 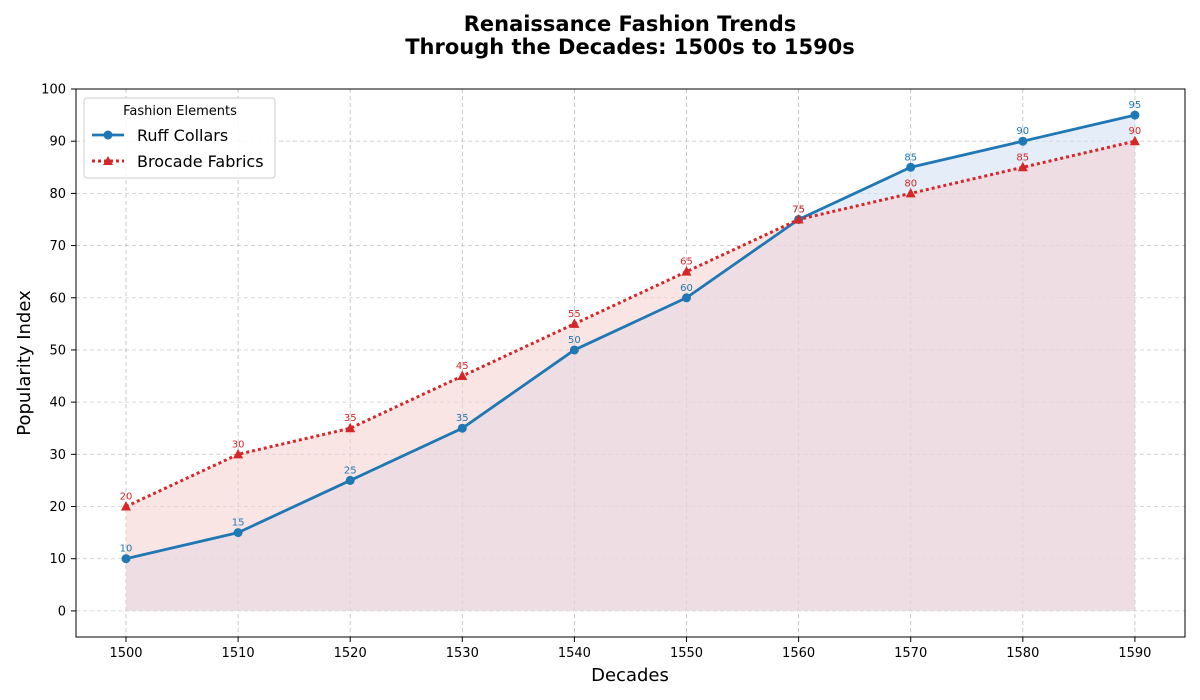 What do you see at coordinates (108, 135) in the screenshot?
I see `legend-marker-ruff-collars` at bounding box center [108, 135].